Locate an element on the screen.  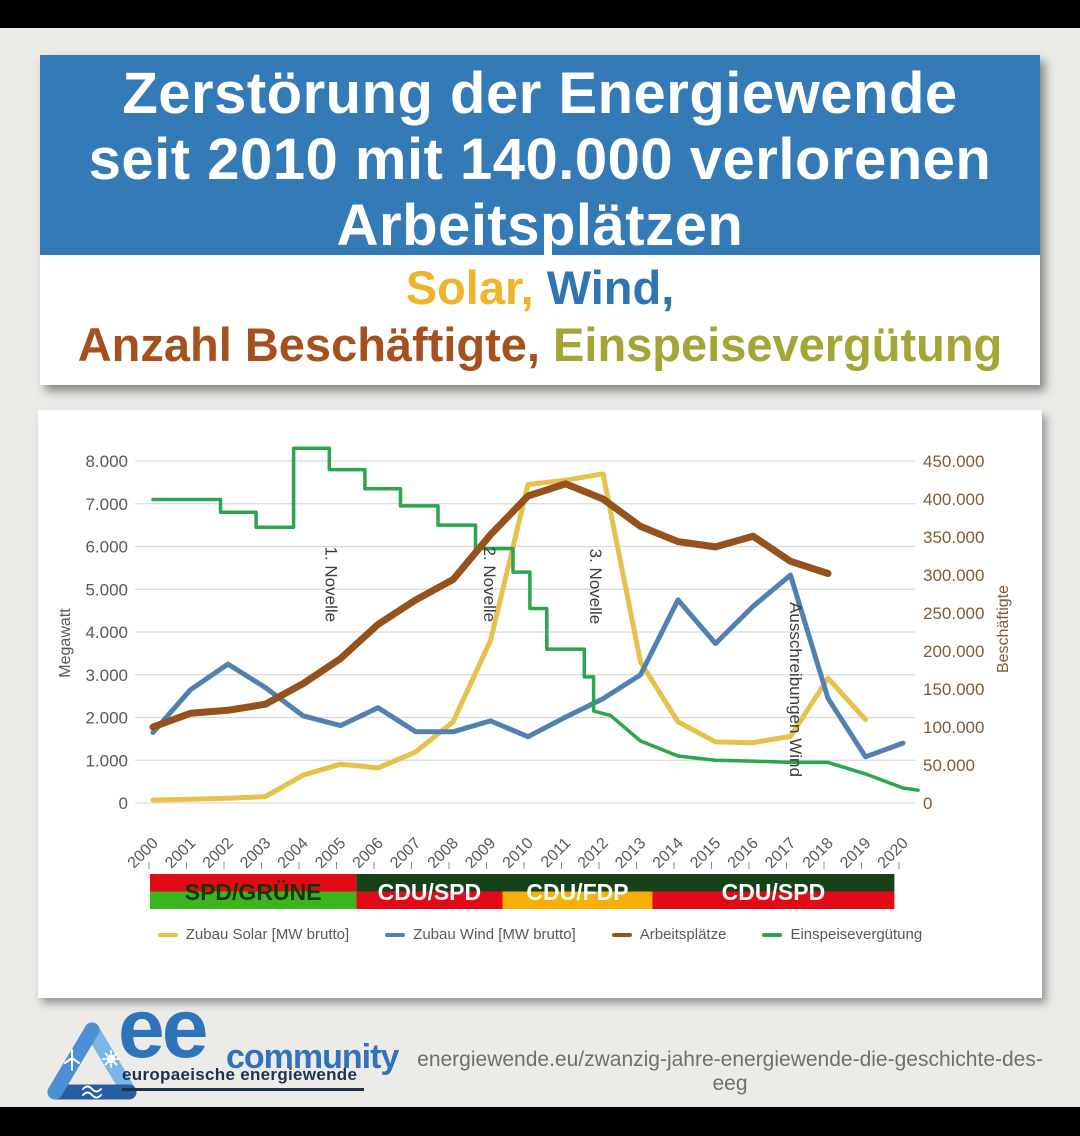
x-axis-year-label: 2011 is located at coordinates (556, 853).